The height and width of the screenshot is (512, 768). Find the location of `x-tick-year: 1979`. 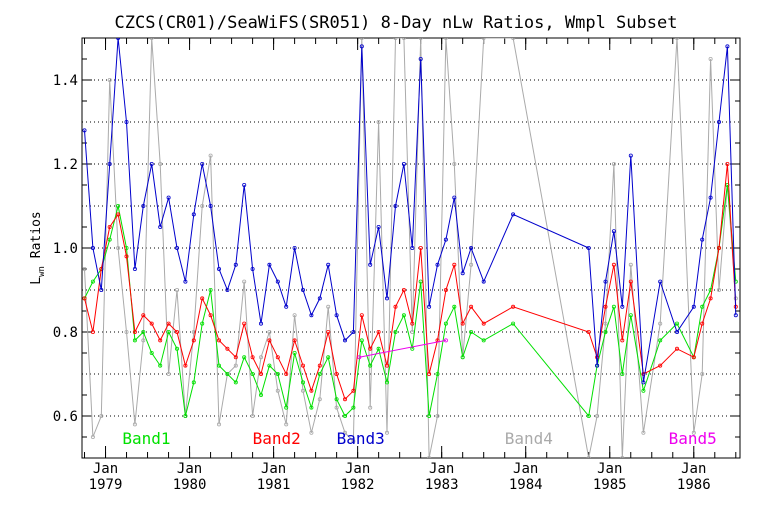

x-tick-year: 1979 is located at coordinates (106, 485).